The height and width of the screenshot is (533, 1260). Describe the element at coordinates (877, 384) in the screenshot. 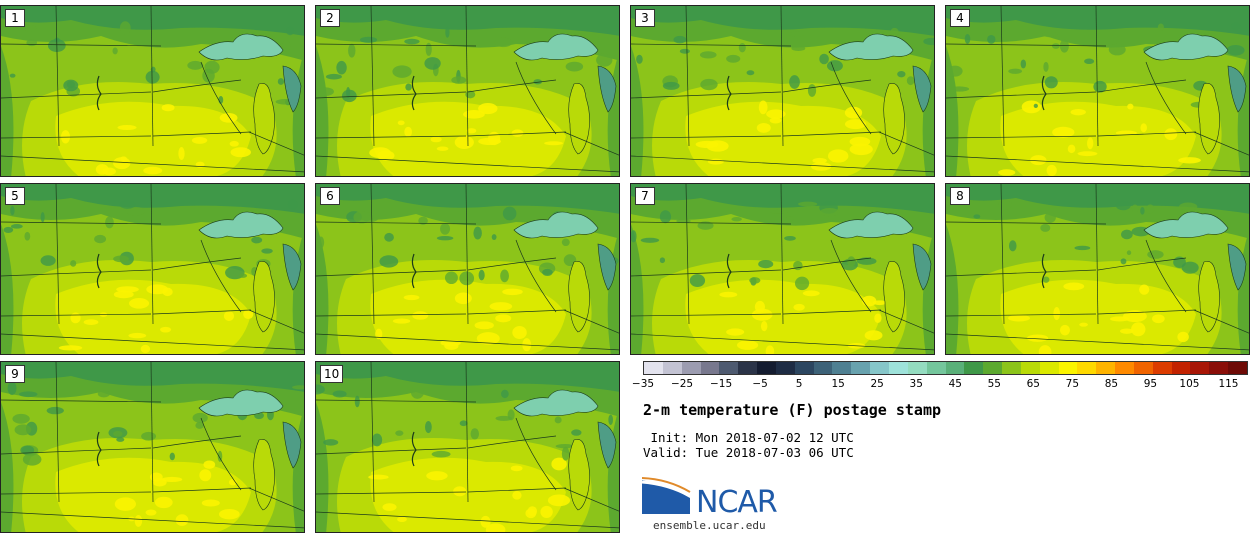

I see `colorbar-tick-label: 25` at that location.